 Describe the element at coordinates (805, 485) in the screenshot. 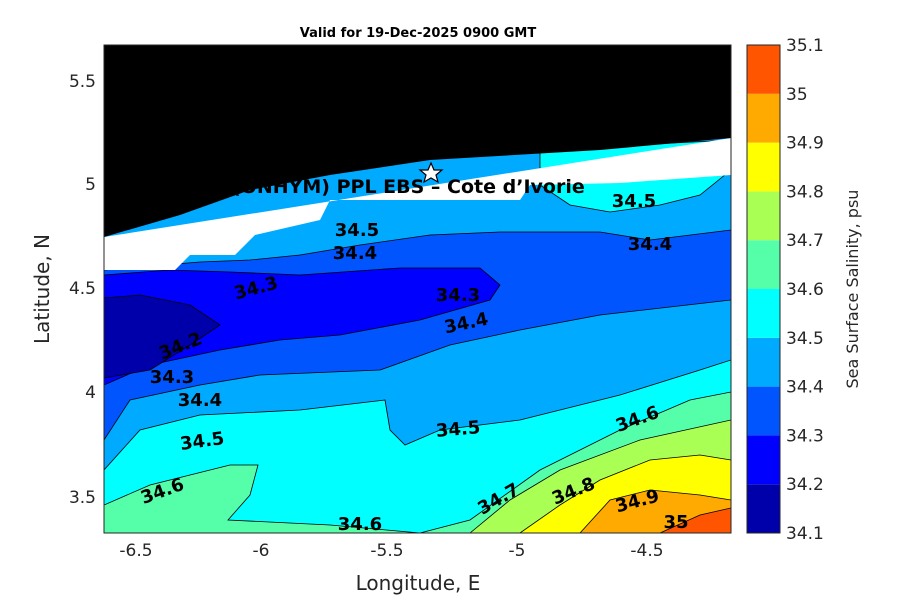

I see `colorbar-tick-label: 34.2` at that location.